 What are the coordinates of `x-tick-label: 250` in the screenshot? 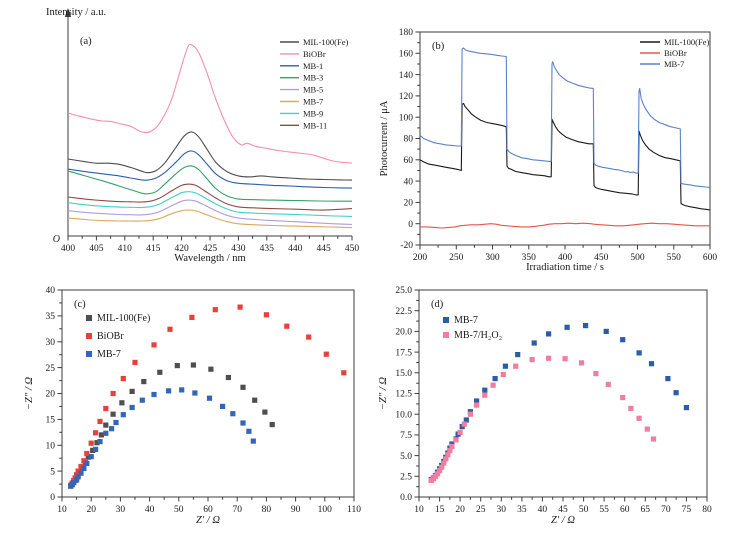 It's located at (456, 258).